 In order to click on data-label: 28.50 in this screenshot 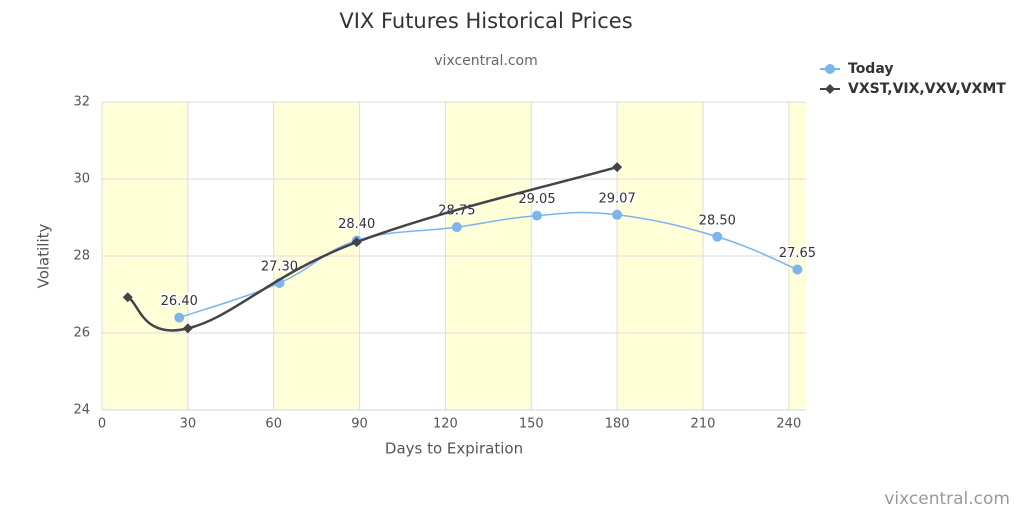, I will do `click(717, 220)`.